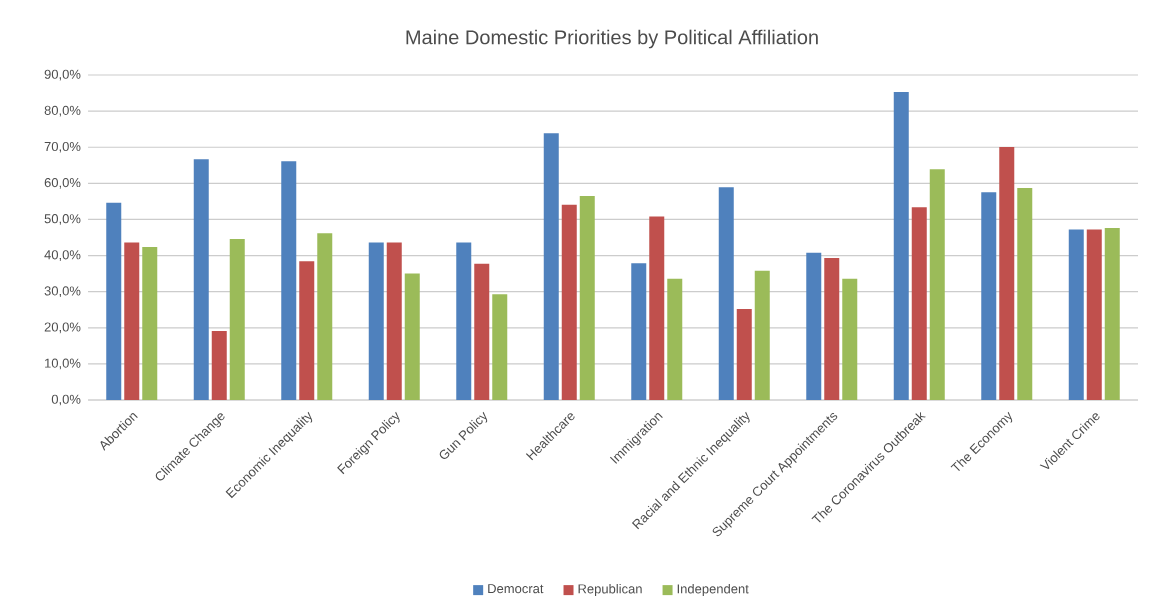 This screenshot has height=611, width=1155. What do you see at coordinates (62, 328) in the screenshot?
I see `y-tick-label: 20,0%` at bounding box center [62, 328].